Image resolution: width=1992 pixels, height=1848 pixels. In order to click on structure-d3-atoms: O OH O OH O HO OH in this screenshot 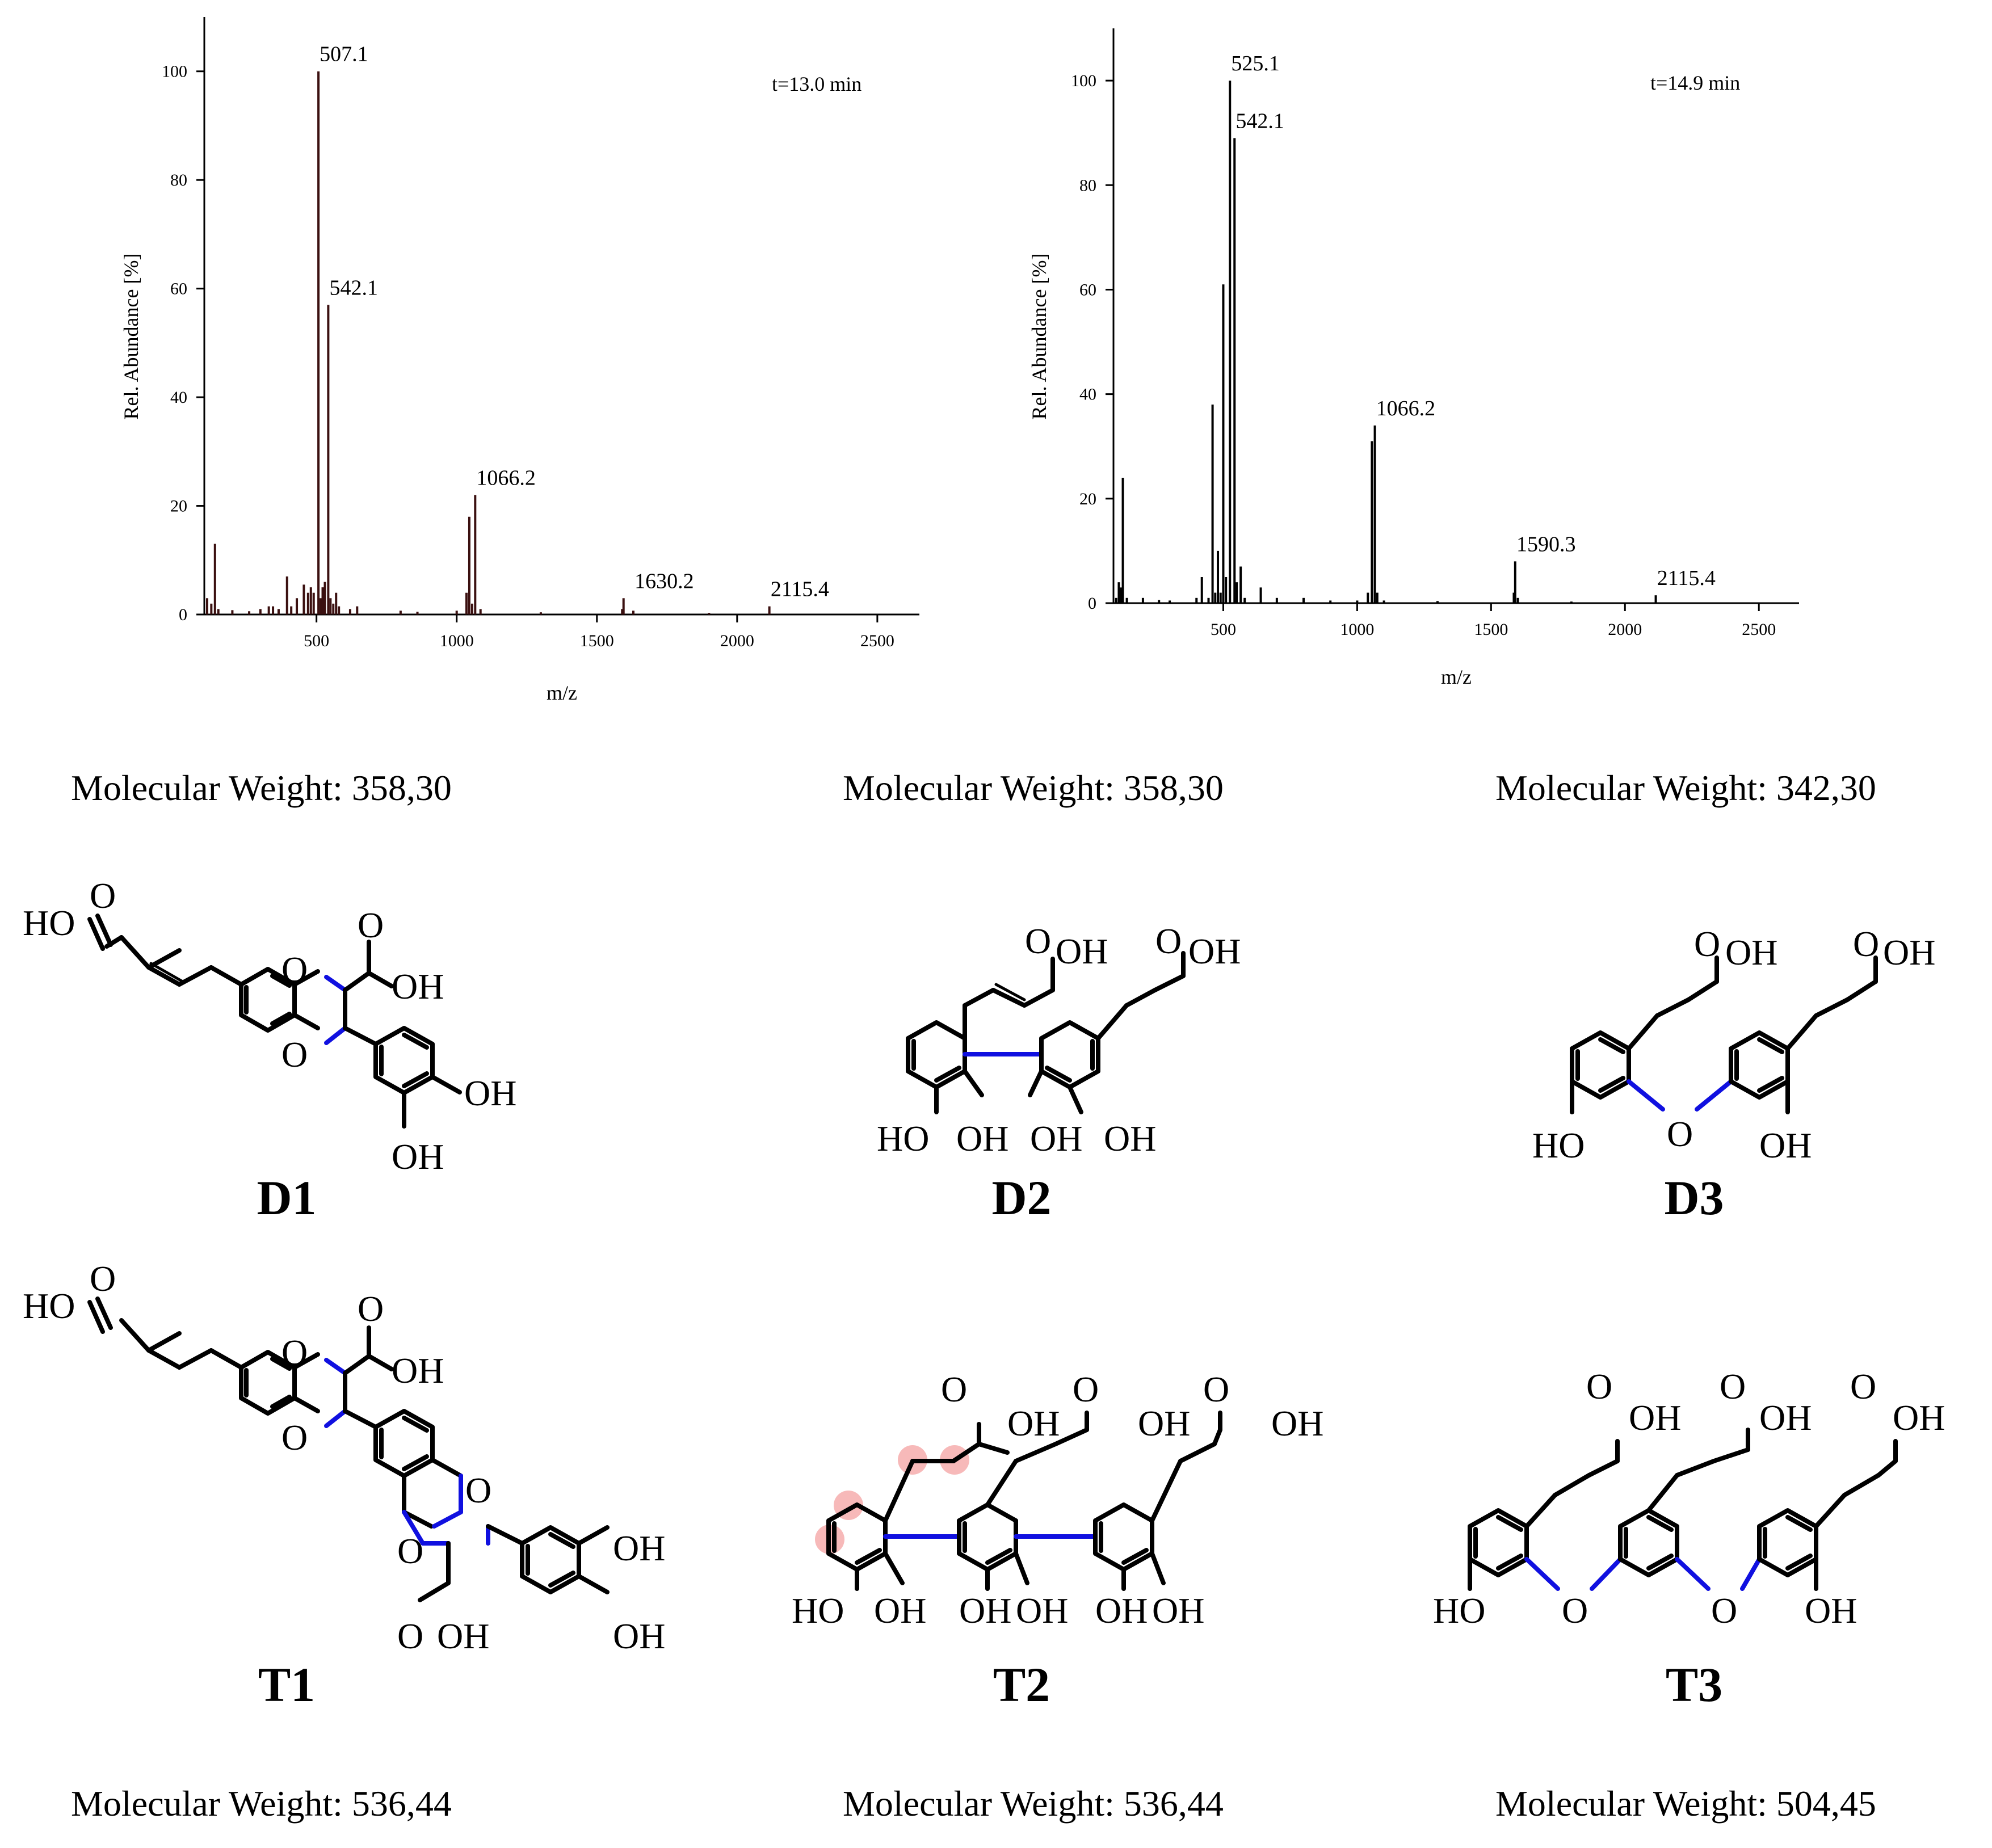, I will do `click(1733, 1044)`.